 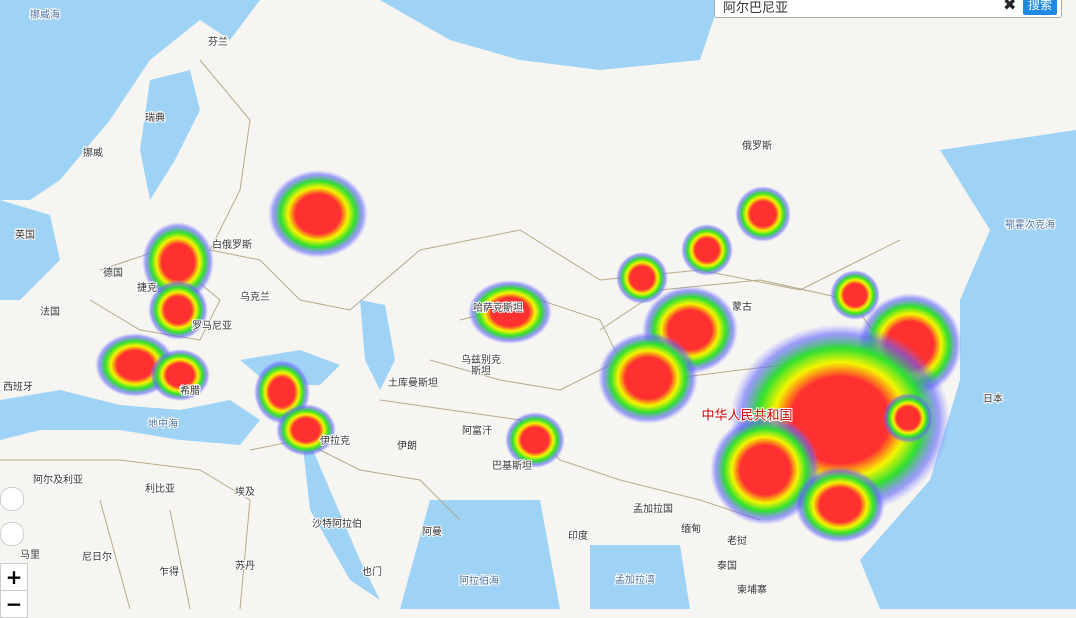 What do you see at coordinates (163, 423) in the screenshot?
I see `place-label: 地中海` at bounding box center [163, 423].